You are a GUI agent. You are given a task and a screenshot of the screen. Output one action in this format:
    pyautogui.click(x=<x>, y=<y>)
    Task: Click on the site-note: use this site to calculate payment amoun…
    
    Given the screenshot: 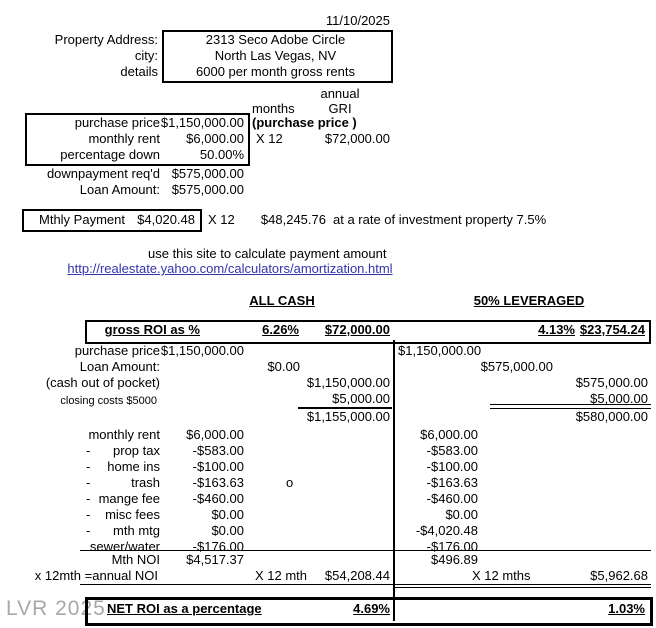 What is the action you would take?
    pyautogui.click(x=267, y=253)
    